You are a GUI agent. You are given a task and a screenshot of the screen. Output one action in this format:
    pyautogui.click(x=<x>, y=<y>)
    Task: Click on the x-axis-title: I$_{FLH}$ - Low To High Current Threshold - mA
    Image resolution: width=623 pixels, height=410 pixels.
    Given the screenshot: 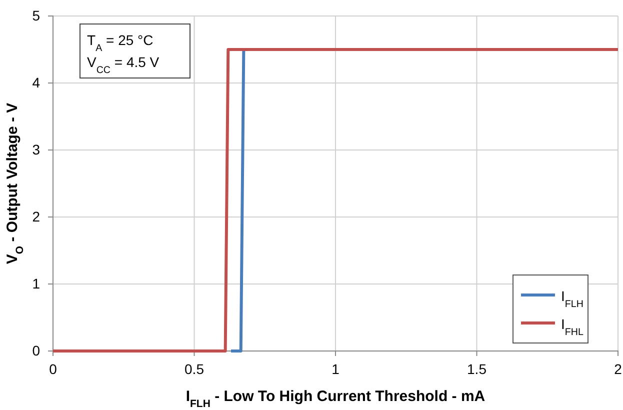 What is the action you would take?
    pyautogui.click(x=336, y=399)
    